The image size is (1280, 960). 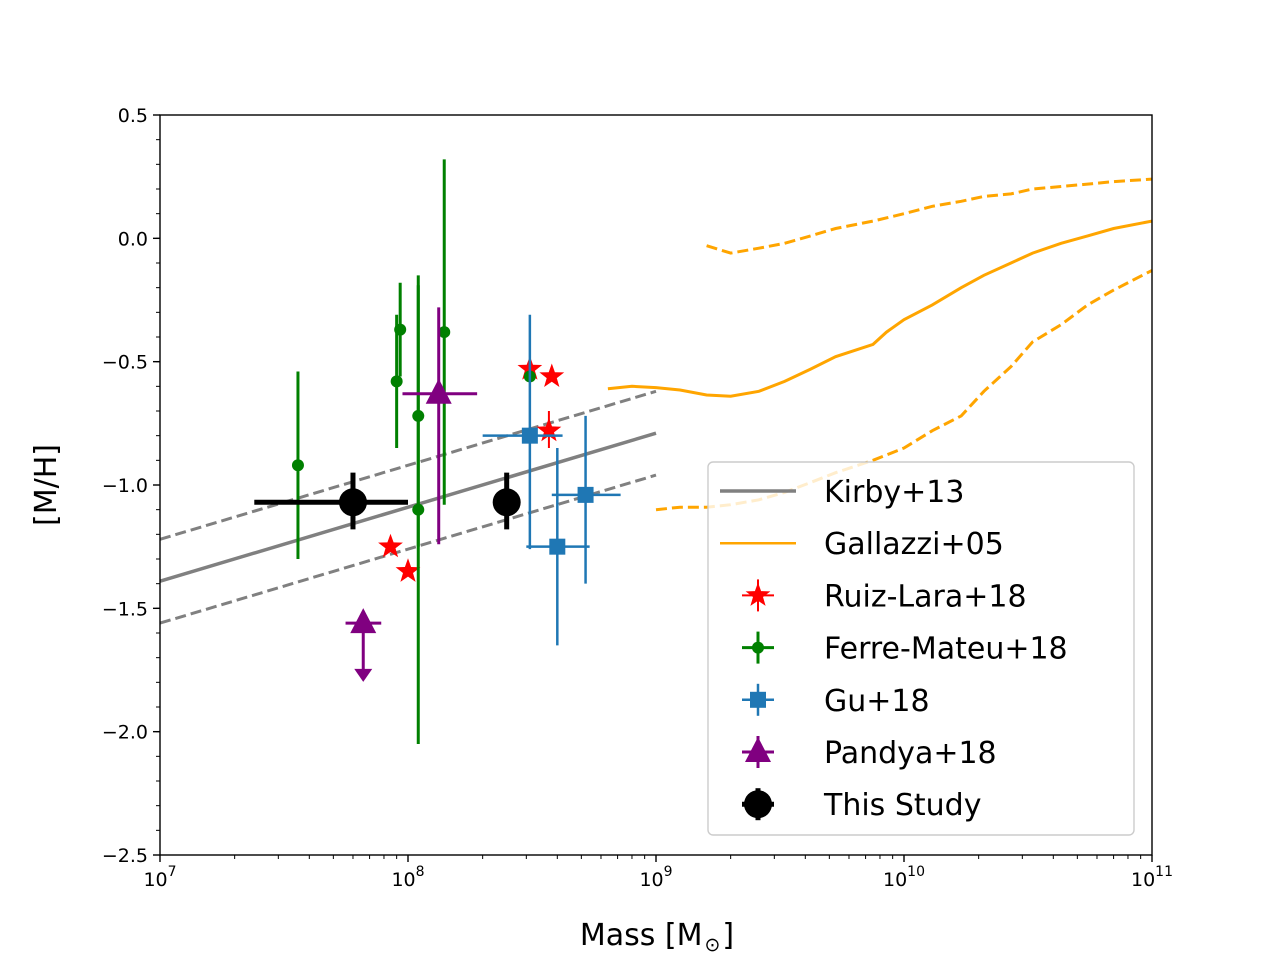 I want to click on line-gallazzi-05-upper, so click(x=929, y=216).